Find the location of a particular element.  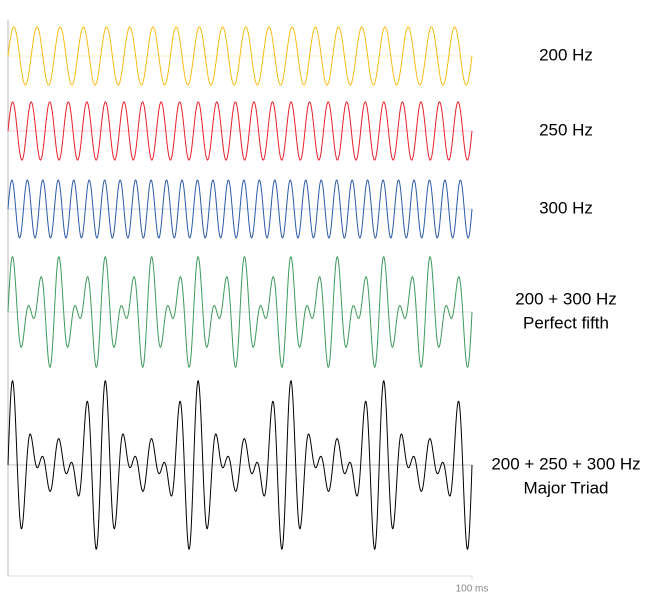

series-note: Perfect fifth is located at coordinates (566, 322).